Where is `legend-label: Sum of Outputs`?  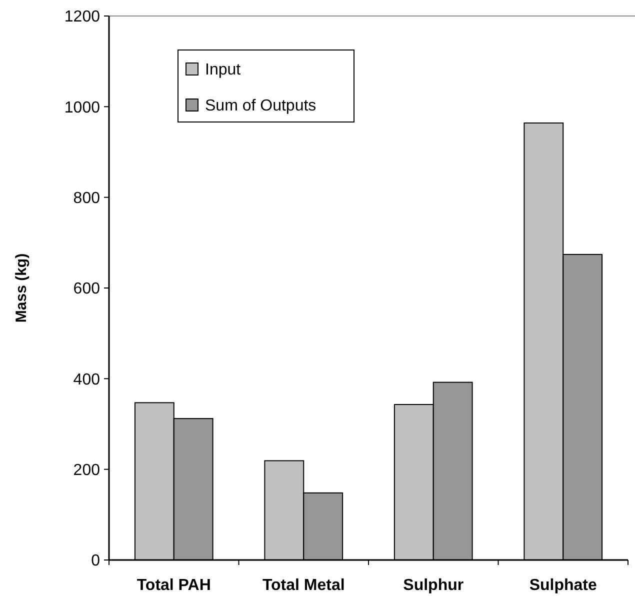
legend-label: Sum of Outputs is located at coordinates (260, 106).